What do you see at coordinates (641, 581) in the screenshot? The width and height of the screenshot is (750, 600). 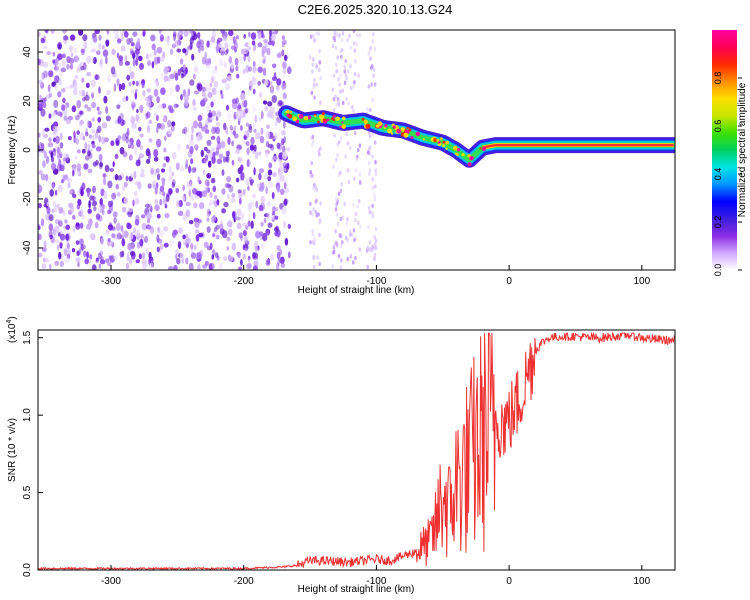 I see `x-tick-label: 100` at bounding box center [641, 581].